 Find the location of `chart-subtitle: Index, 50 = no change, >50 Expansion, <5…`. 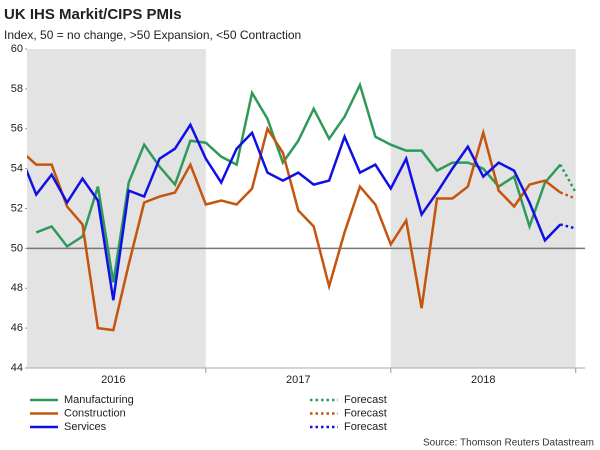

chart-subtitle: Index, 50 = no change, >50 Expansion, <5… is located at coordinates (152, 35).